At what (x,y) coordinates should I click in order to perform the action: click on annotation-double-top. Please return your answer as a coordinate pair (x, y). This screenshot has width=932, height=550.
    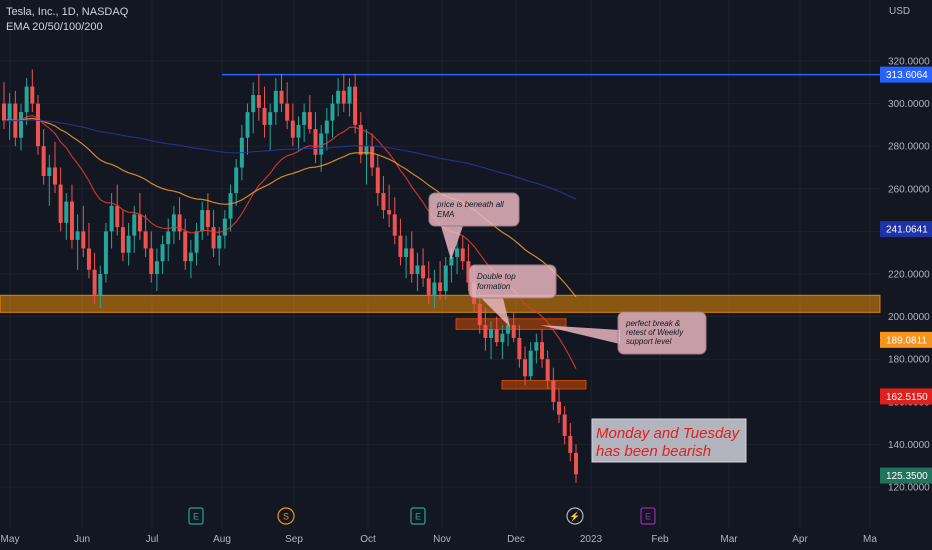
    Looking at the image, I should click on (512, 281).